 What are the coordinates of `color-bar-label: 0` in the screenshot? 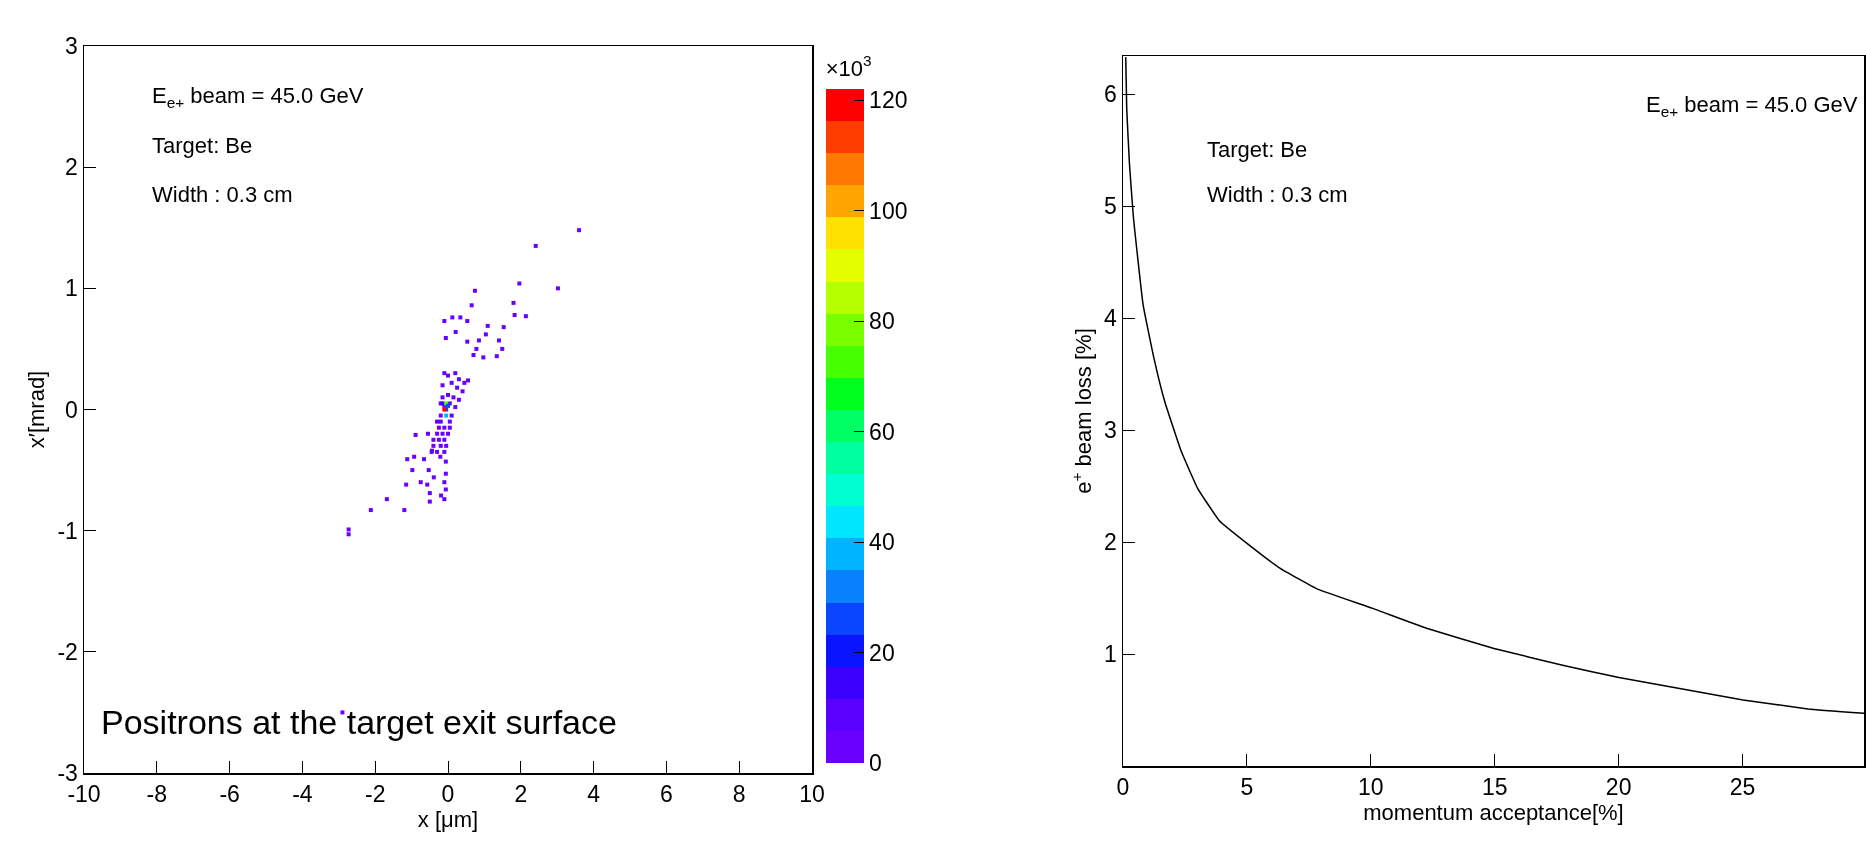 It's located at (875, 763).